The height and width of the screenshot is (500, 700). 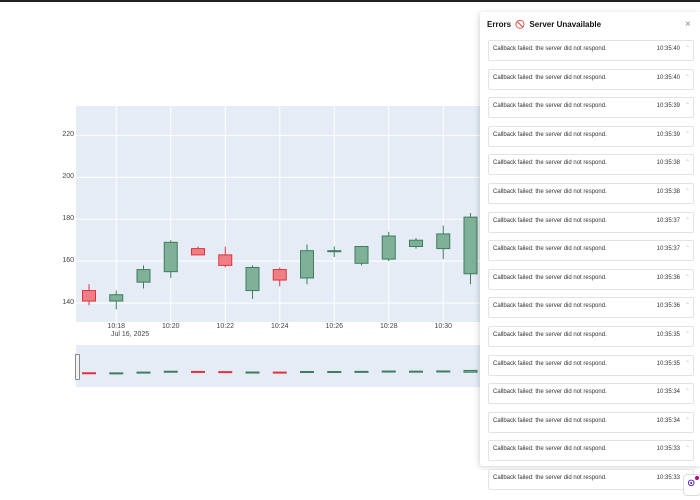 What do you see at coordinates (688, 24) in the screenshot?
I see `close-button: ×` at bounding box center [688, 24].